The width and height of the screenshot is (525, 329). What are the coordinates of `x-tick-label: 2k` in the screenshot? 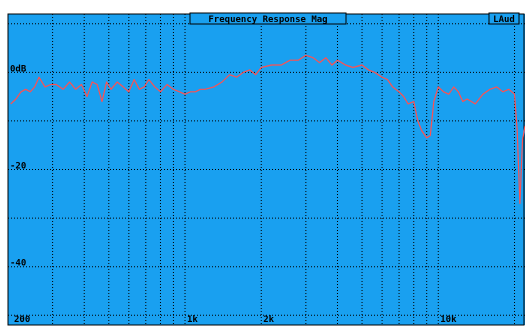 It's located at (268, 320).